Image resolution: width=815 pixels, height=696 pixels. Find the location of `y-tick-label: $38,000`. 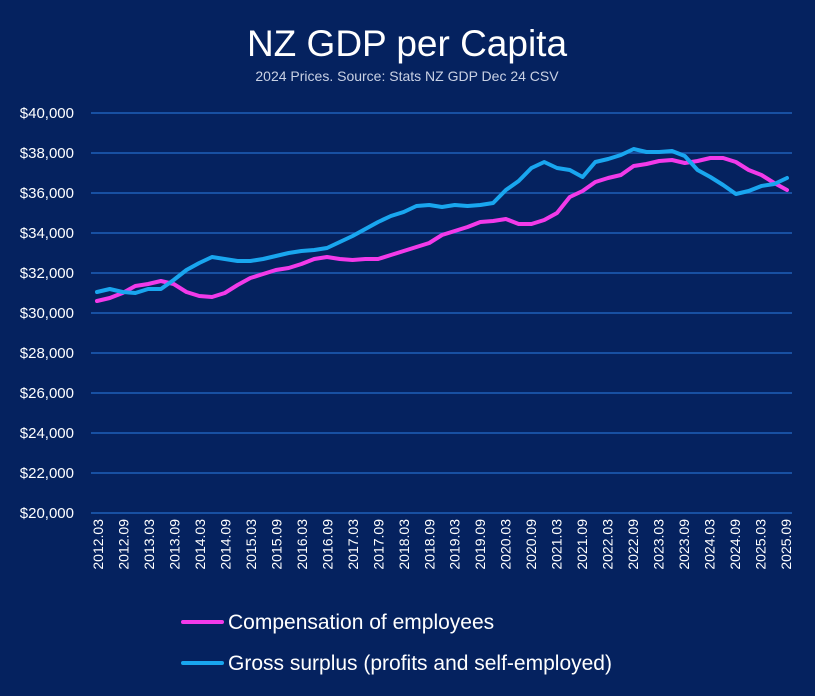

y-tick-label: $38,000 is located at coordinates (47, 153).